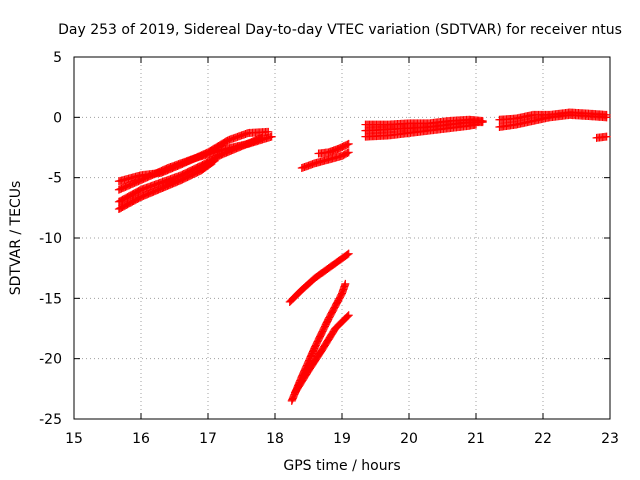 The width and height of the screenshot is (640, 480). I want to click on x-axis-tick-labels: 15 16 17 18 19 20 21 22 23, so click(342, 439).